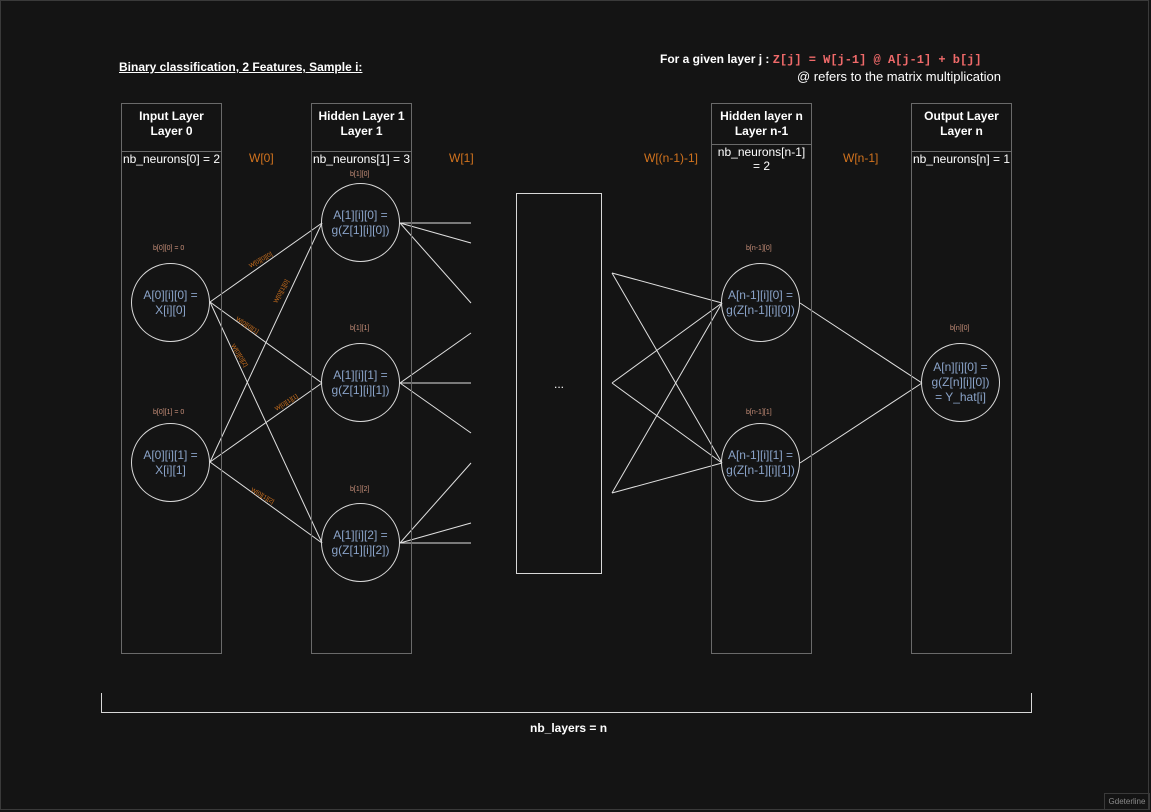  I want to click on formula-code: Z[j] = W[j-1] @ A[j-1] + b[j], so click(877, 60).